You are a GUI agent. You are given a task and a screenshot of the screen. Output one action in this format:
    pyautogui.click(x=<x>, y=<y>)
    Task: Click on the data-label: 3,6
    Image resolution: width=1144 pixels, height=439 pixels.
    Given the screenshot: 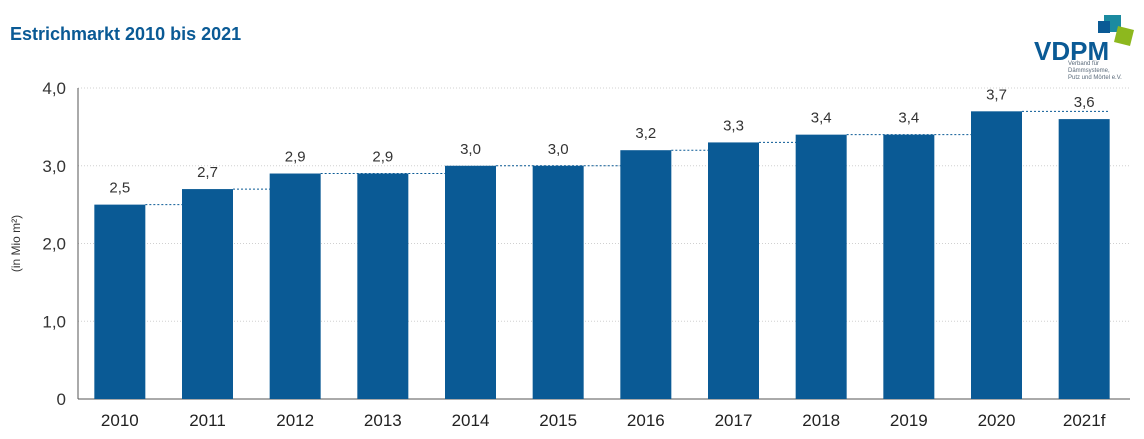 What is the action you would take?
    pyautogui.click(x=1084, y=102)
    